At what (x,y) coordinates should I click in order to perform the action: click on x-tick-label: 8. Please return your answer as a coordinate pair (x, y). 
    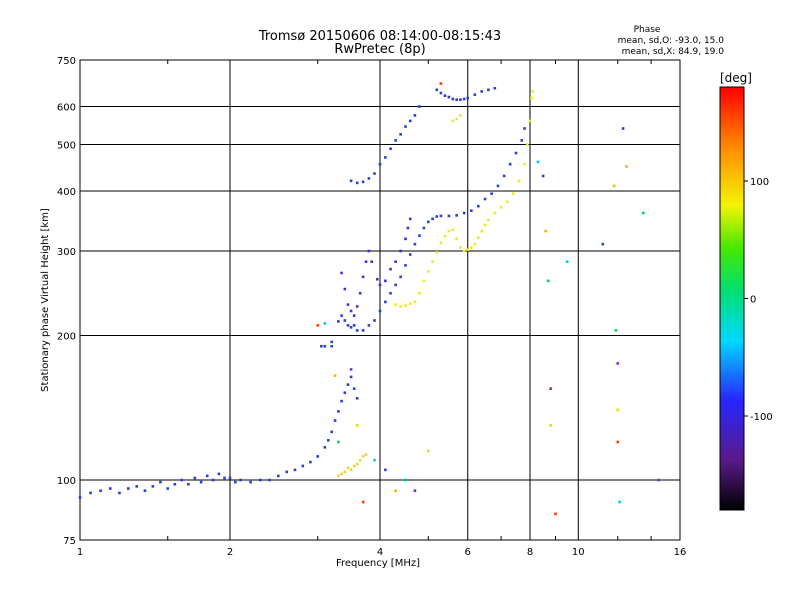
    Looking at the image, I should click on (530, 552).